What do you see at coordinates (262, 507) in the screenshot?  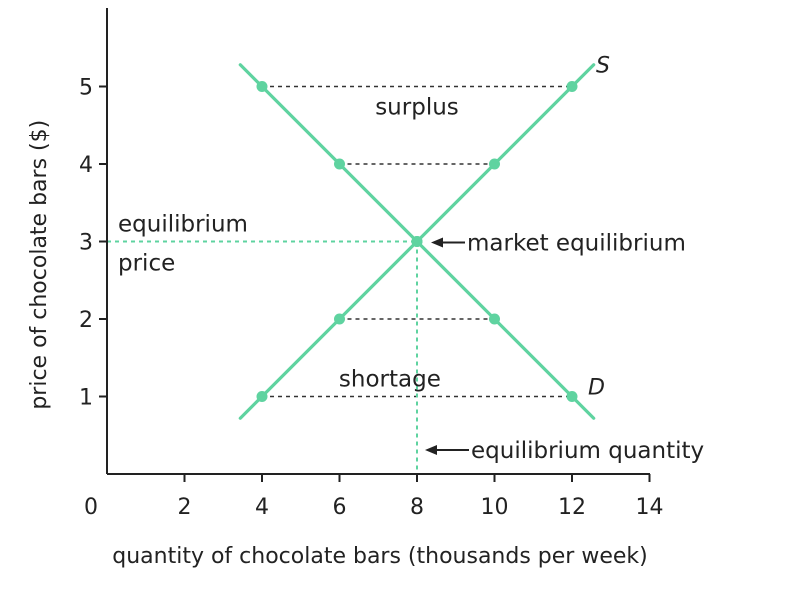 I see `x-tick-label-4: 4` at bounding box center [262, 507].